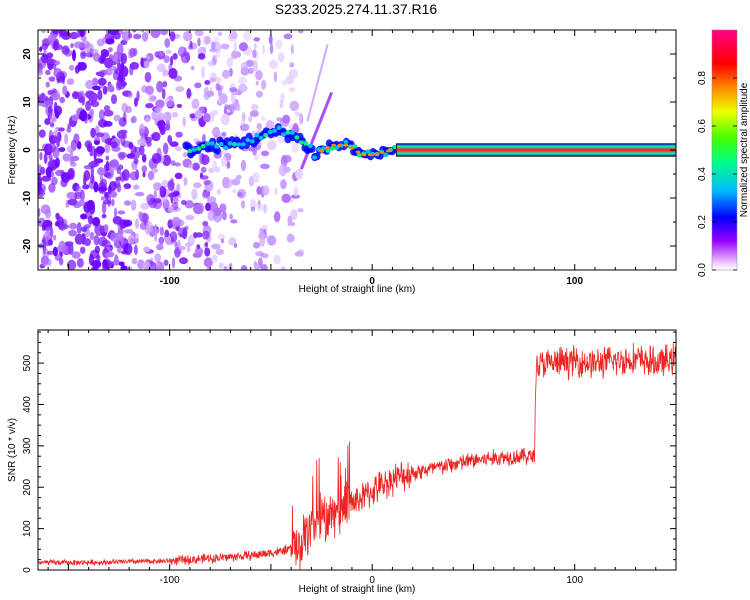 The image size is (750, 600). I want to click on spectrogram-xtick-label: -100, so click(170, 281).